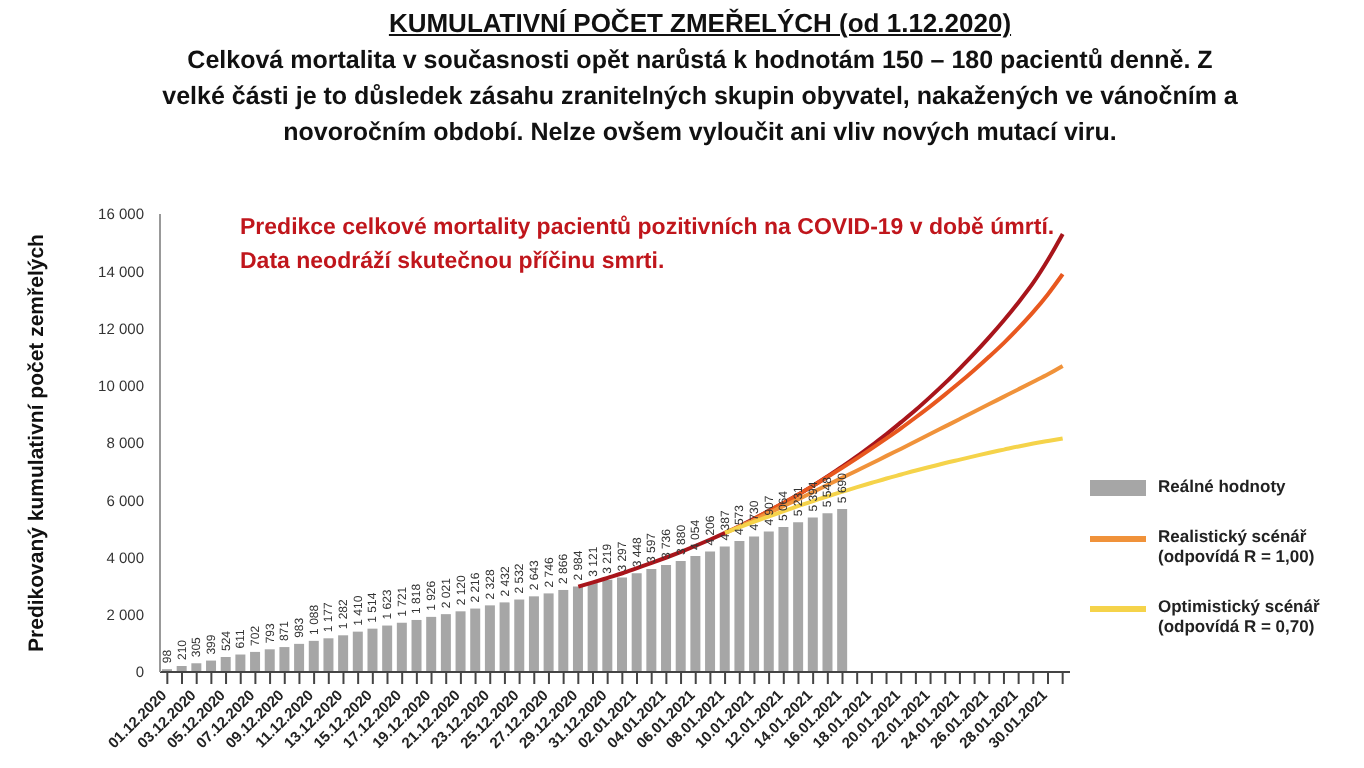  I want to click on chart-subtitle: Celková mortalita v současnosti opět narůstá k hodnotám 150 – 180 pacientů denně. Z velké části je to důsledek zásahu zranitelných skupin obyvatel, nakažených ve vánočním a novoročním období. Nelze ovšem vyloučit ani vliv nových mutací viru., so click(700, 97).